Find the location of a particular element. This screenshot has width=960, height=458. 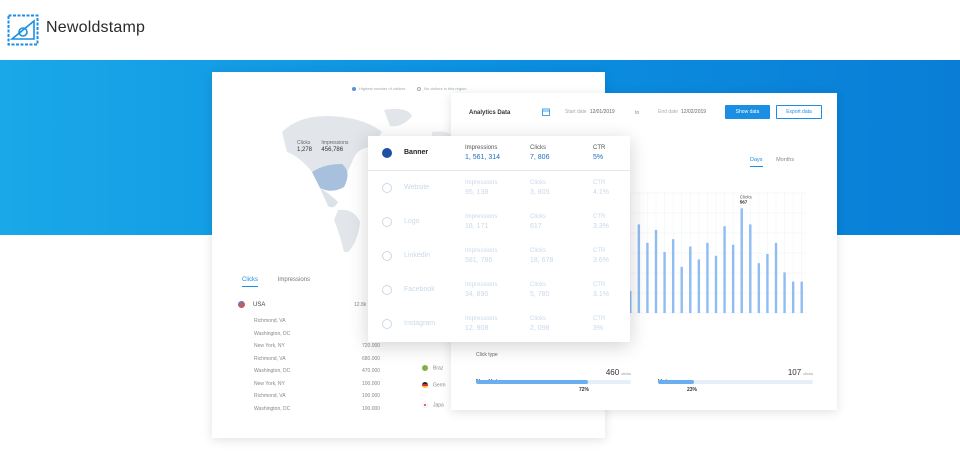

country-row-japan: Japa is located at coordinates (433, 405).